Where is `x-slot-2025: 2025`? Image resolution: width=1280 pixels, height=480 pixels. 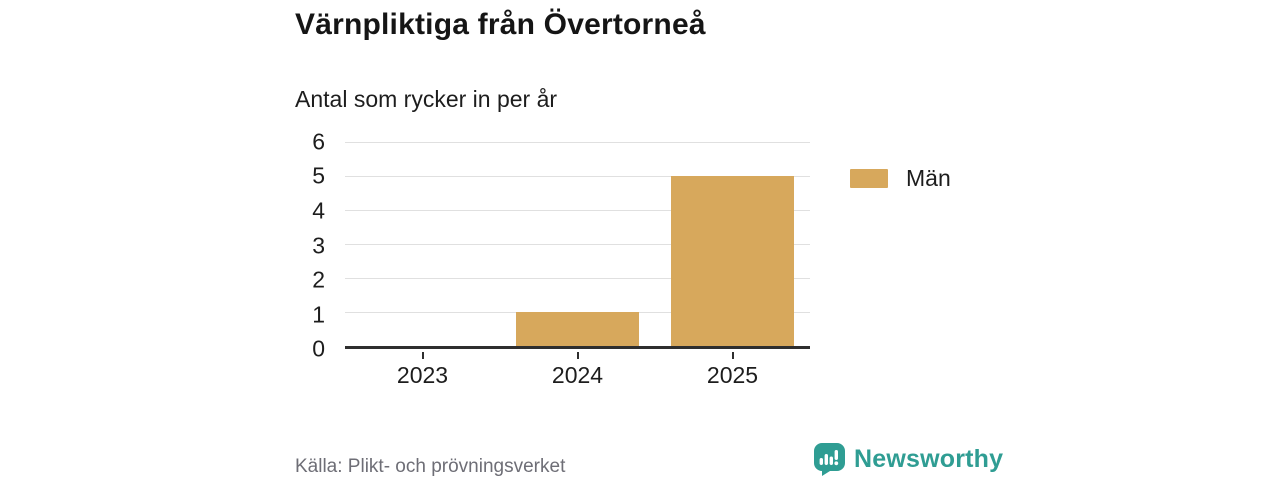
x-slot-2025: 2025 is located at coordinates (732, 374).